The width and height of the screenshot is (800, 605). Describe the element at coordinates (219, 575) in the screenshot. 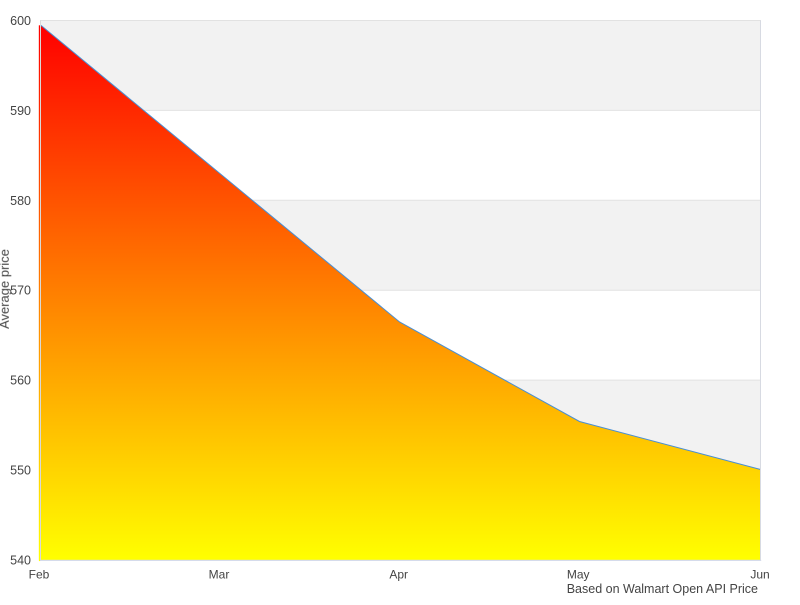

I see `svg-text: Mar` at that location.